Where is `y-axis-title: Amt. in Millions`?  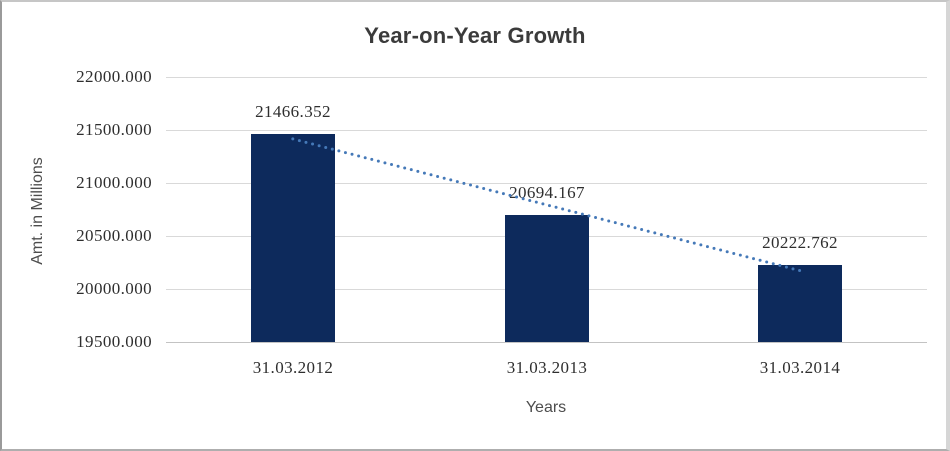
y-axis-title: Amt. in Millions is located at coordinates (37, 211).